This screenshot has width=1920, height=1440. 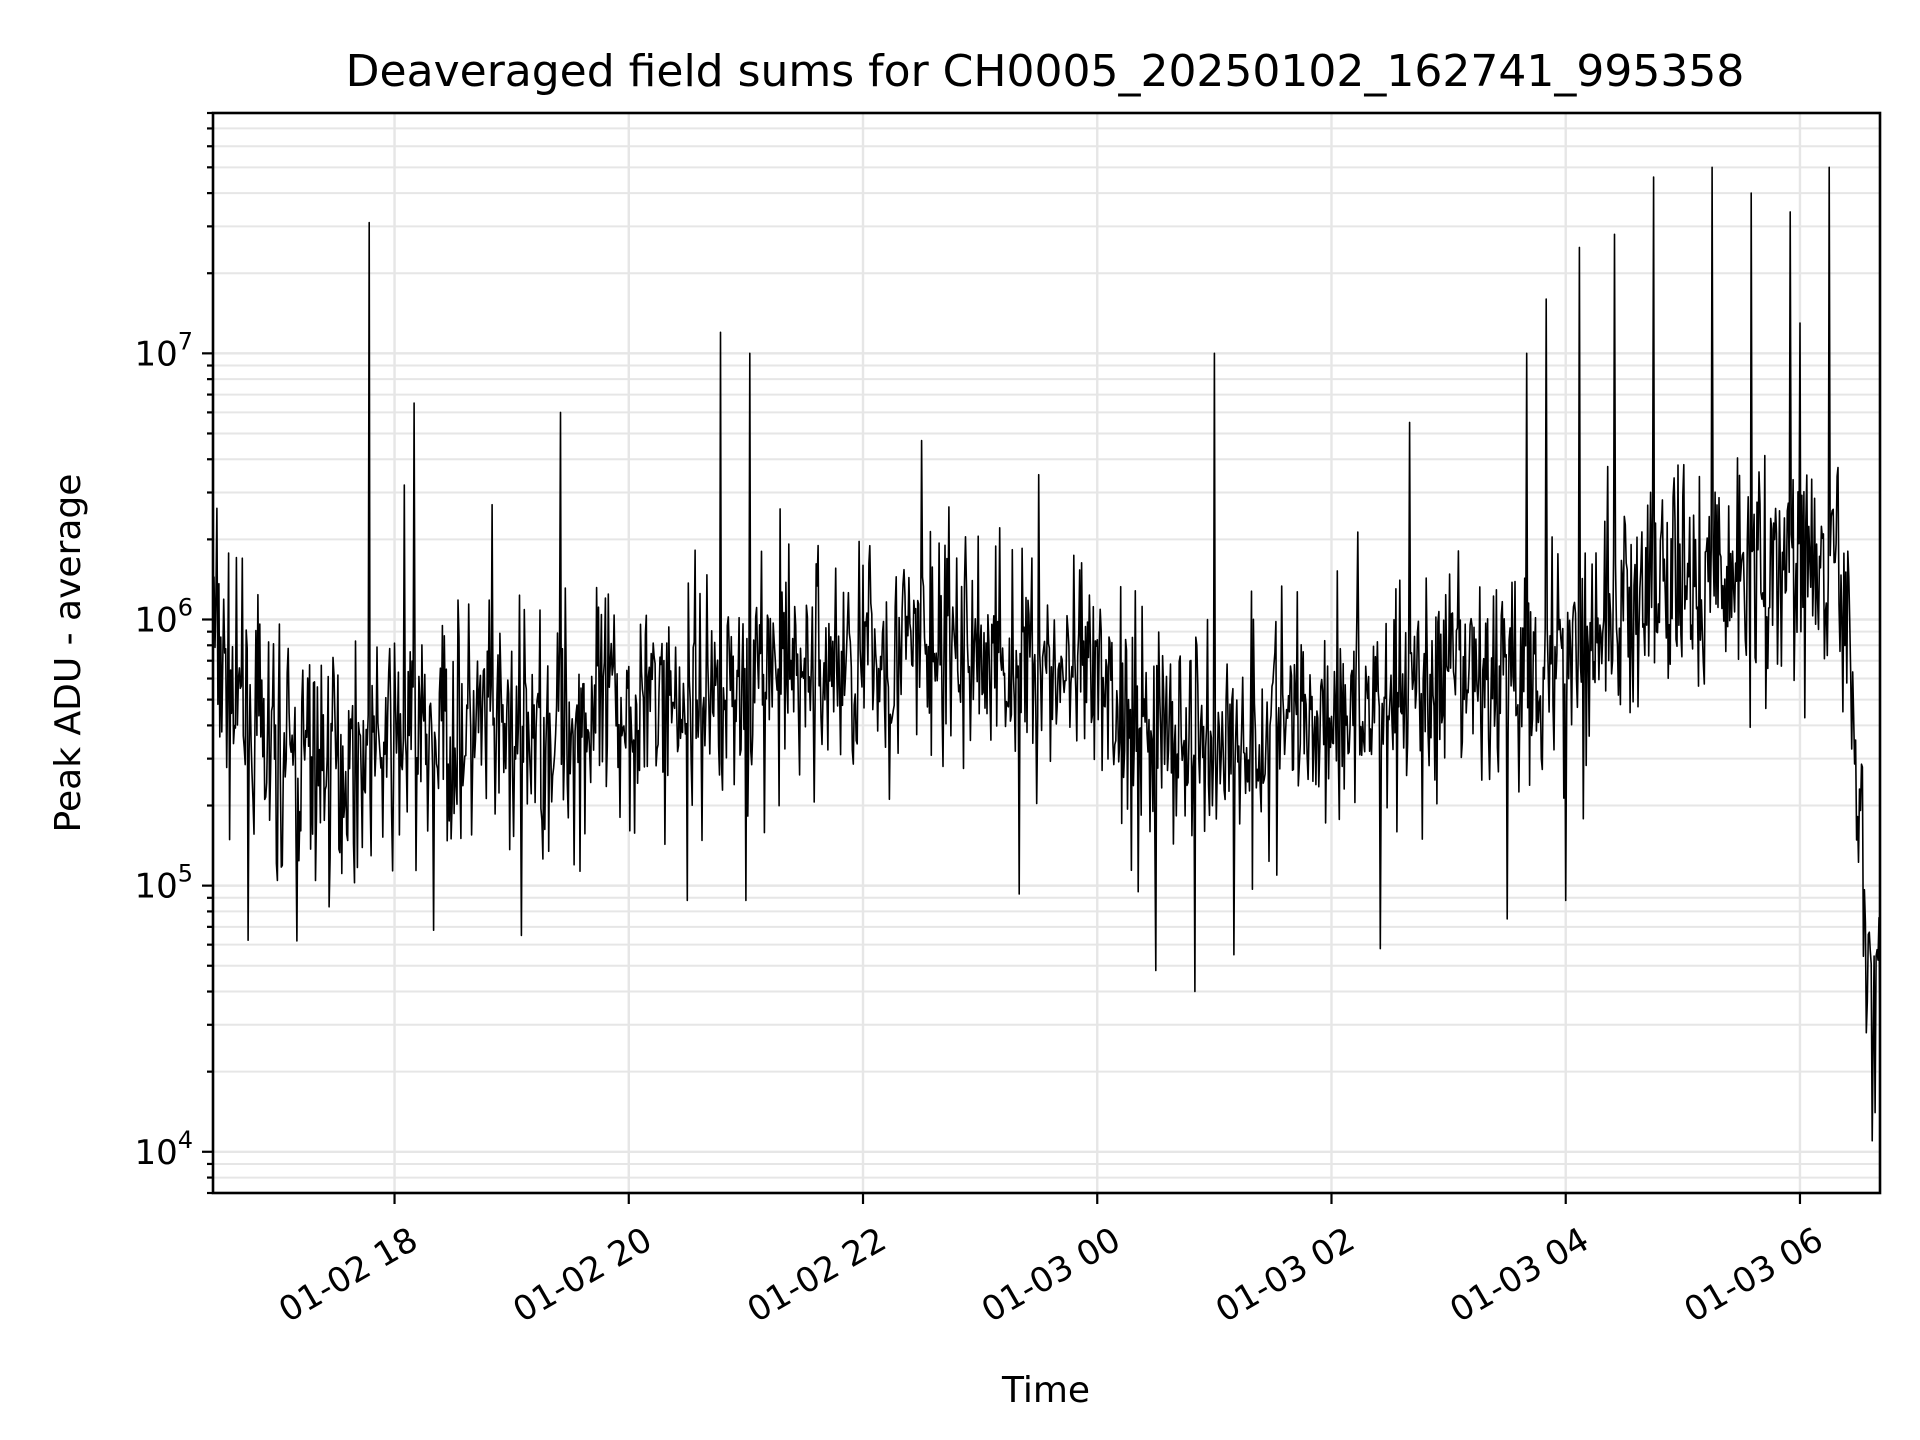 I want to click on y-tick-exponent: 7, so click(x=185, y=341).